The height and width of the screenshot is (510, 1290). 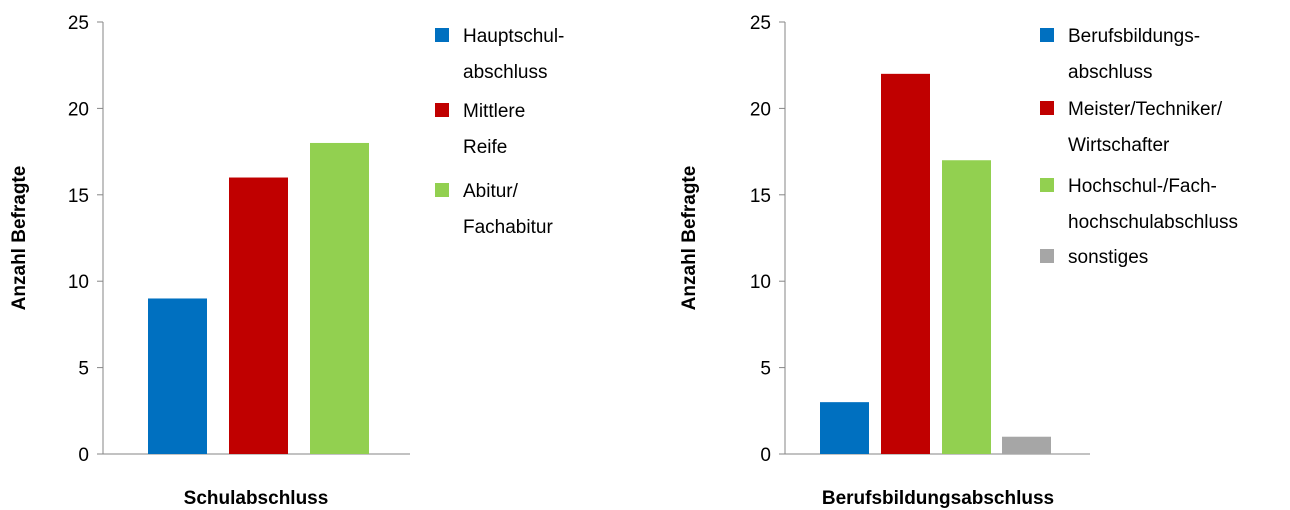 I want to click on legend-line: sonstiges, so click(x=1108, y=257).